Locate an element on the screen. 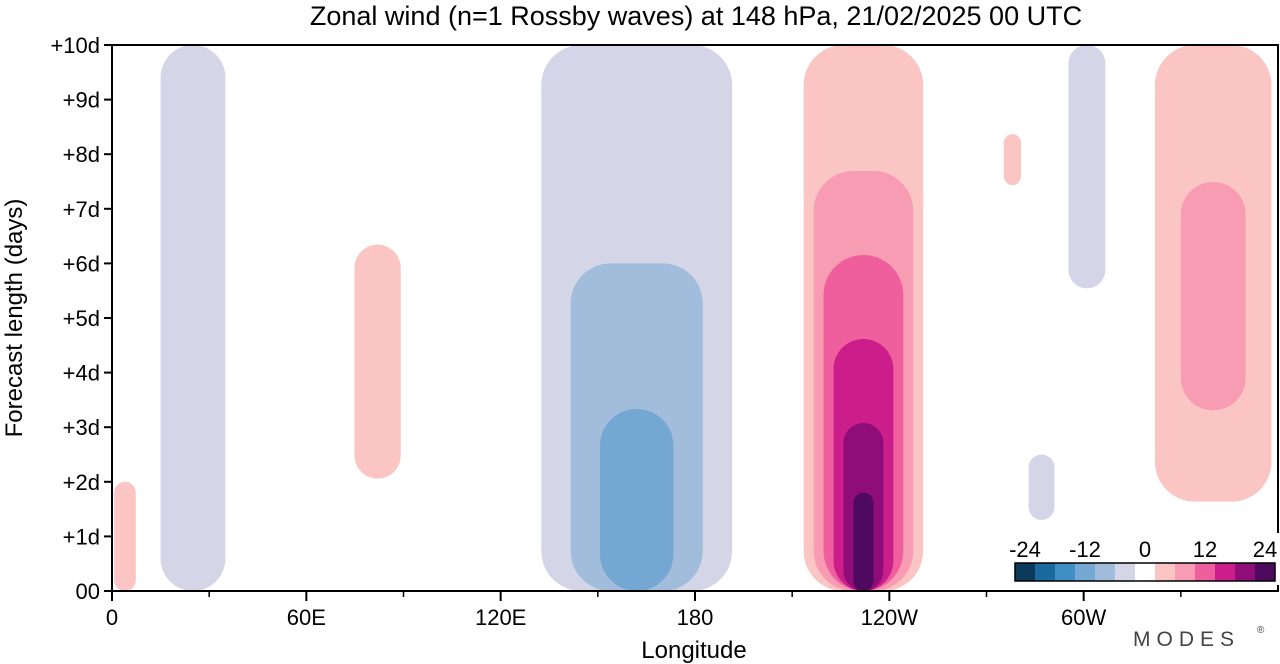 The width and height of the screenshot is (1280, 664). y-tick-label-7: +7d is located at coordinates (81, 209).